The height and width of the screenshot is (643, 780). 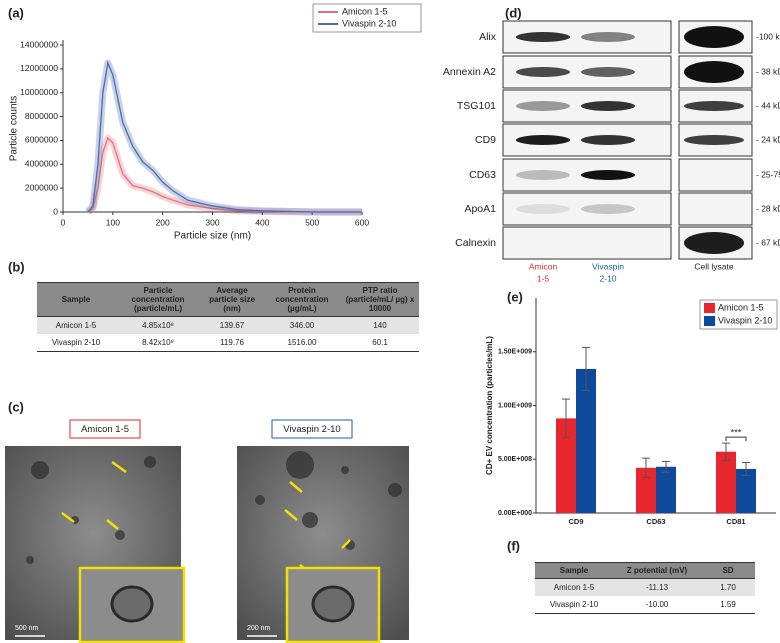 I want to click on inset-vesicle, so click(x=132, y=604).